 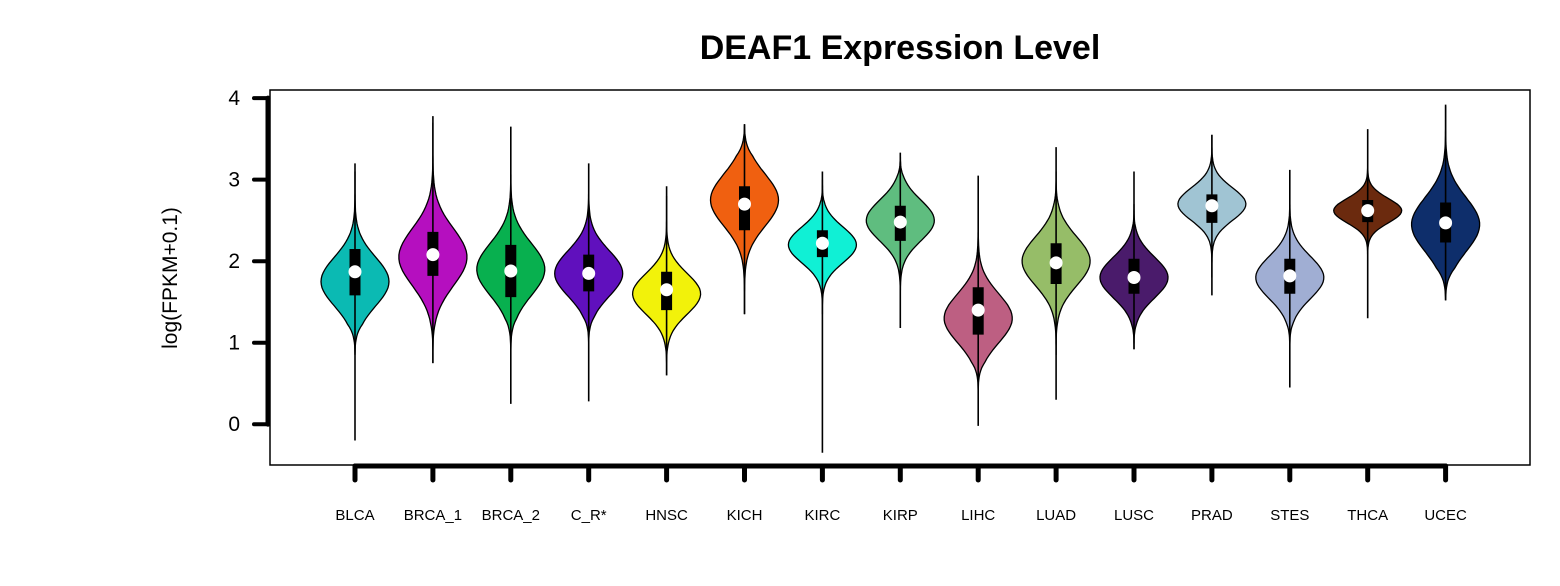 What do you see at coordinates (666, 281) in the screenshot?
I see `violin-hnsc` at bounding box center [666, 281].